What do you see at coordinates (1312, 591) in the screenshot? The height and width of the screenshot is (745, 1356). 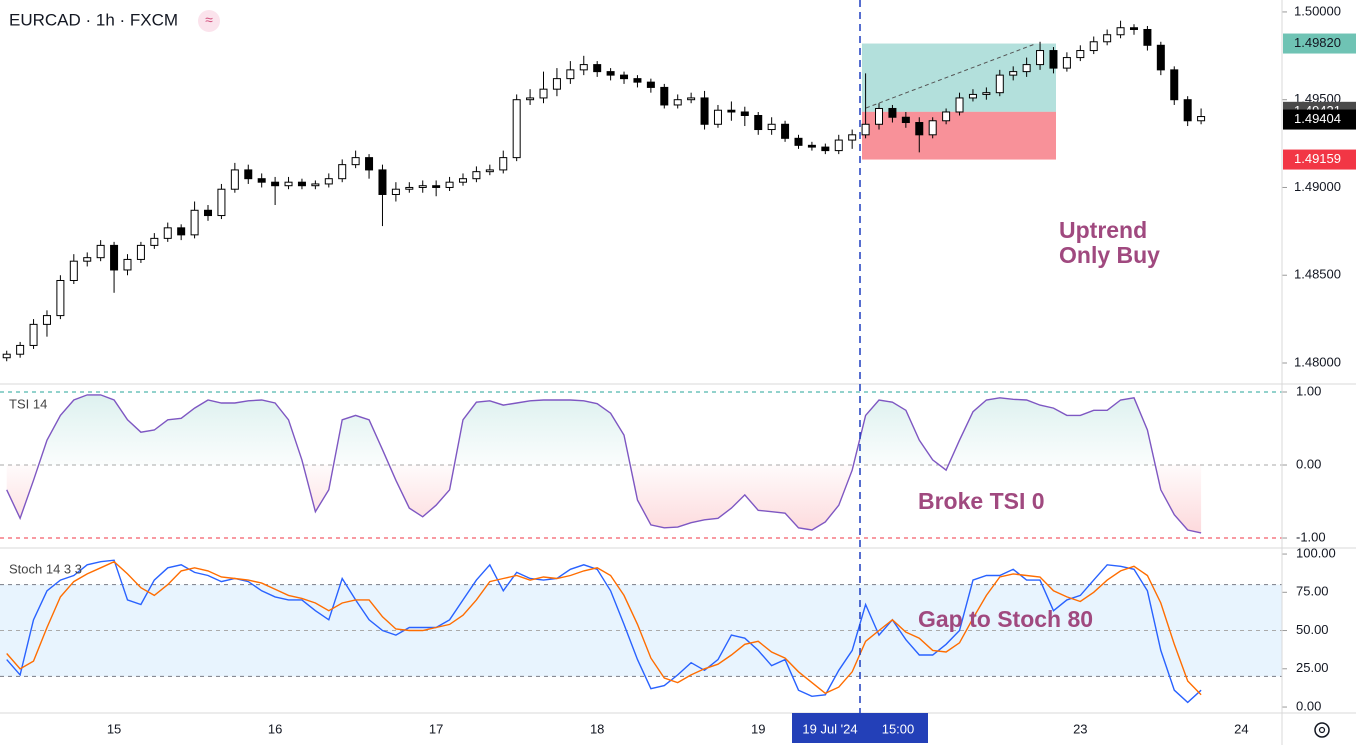 I see `y-tick-label: 75.00` at bounding box center [1312, 591].